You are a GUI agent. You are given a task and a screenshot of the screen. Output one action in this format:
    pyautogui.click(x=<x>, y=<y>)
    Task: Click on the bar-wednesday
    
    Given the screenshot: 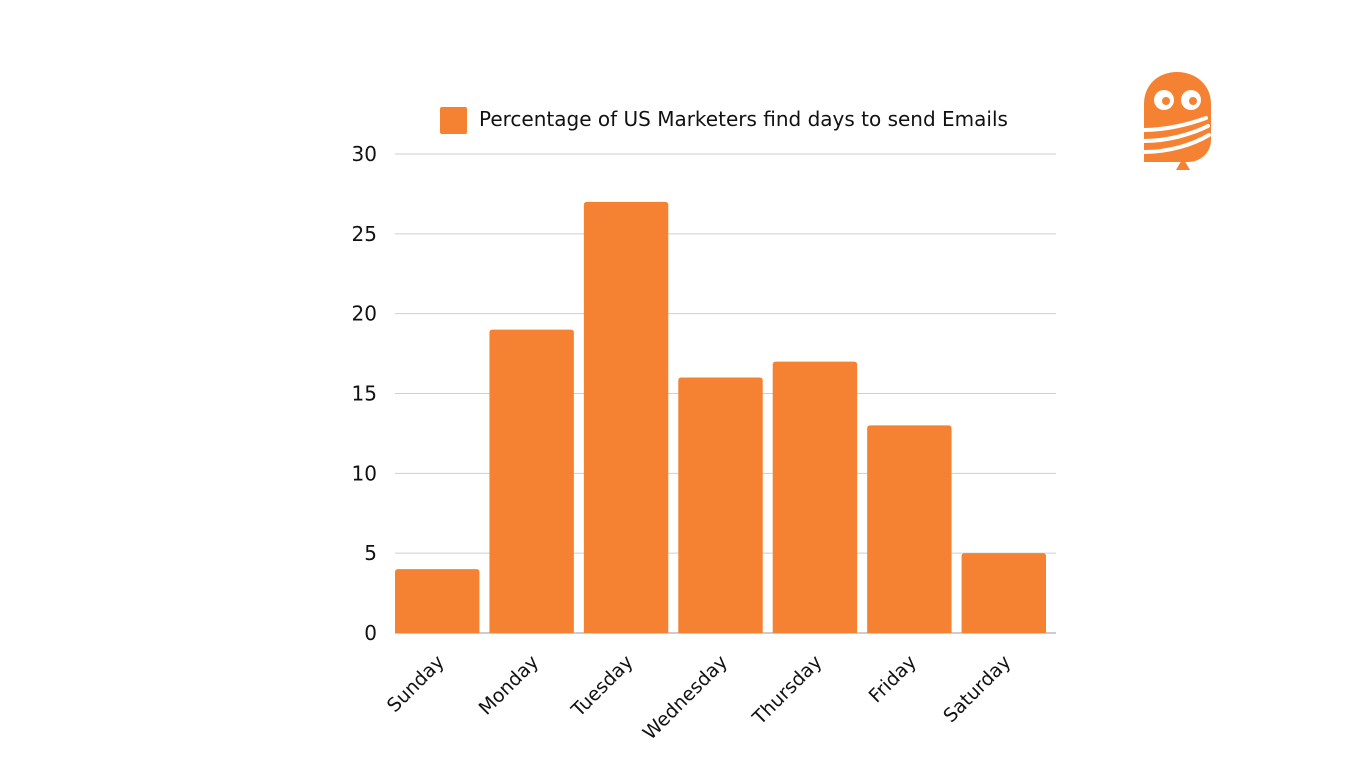 What is the action you would take?
    pyautogui.click(x=720, y=505)
    